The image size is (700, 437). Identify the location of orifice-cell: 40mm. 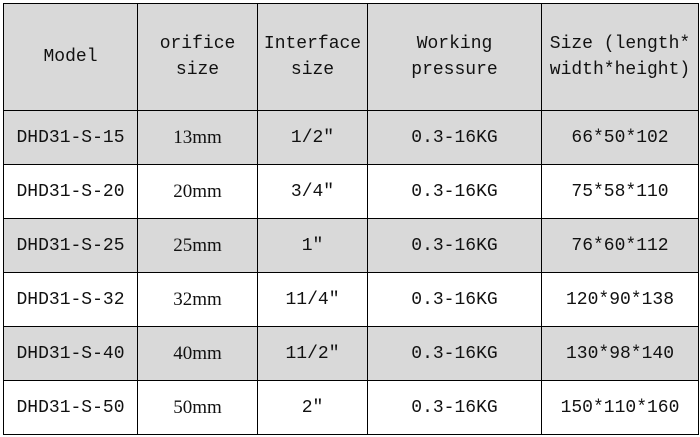
(197, 353).